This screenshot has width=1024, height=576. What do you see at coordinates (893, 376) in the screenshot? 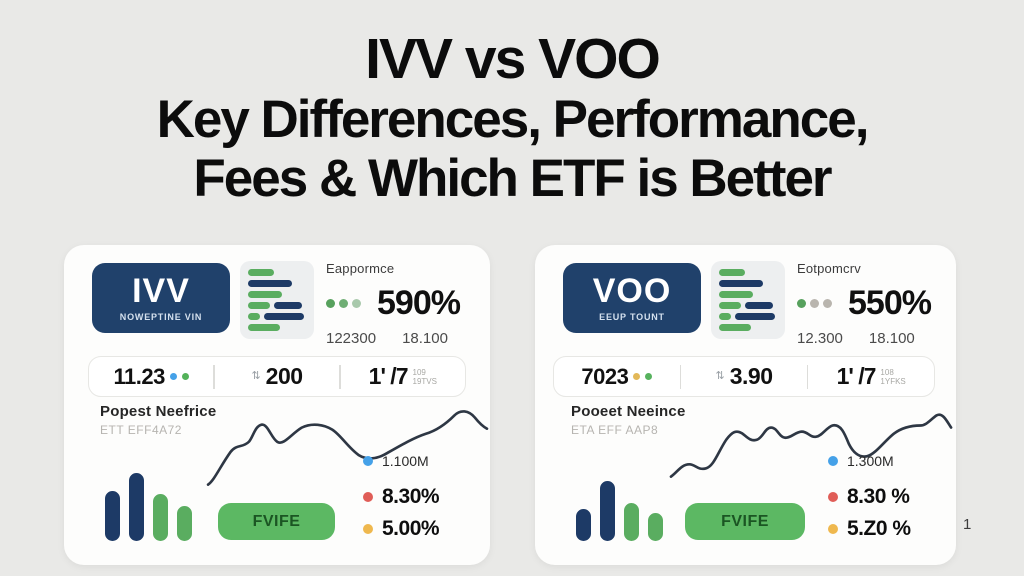
I see `stat-small-text: 108 1YFKS` at bounding box center [893, 376].